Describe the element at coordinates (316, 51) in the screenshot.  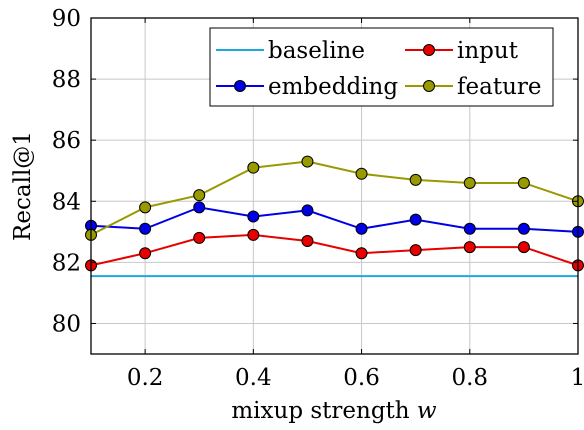
I see `legend-label-baseline: baseline` at that location.